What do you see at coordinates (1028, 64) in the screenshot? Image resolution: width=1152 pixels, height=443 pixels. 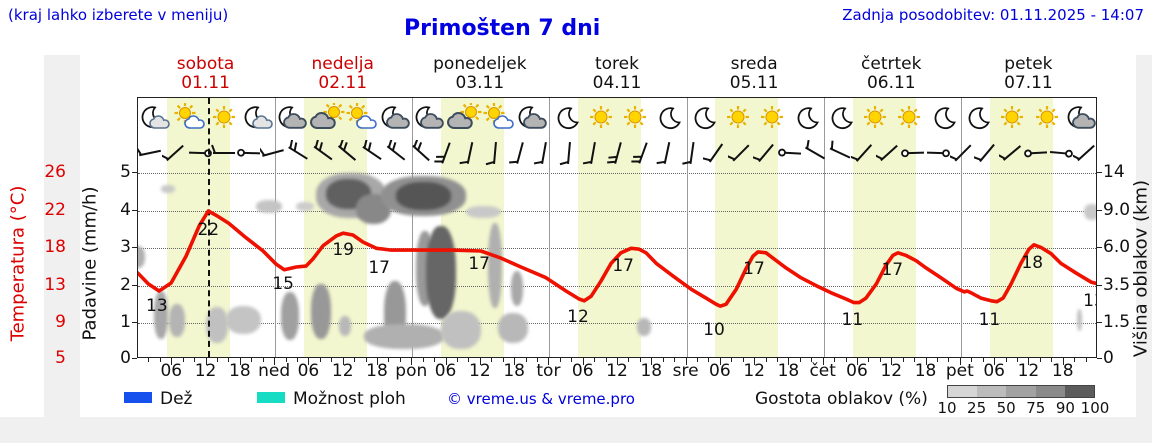 I see `day-name: petek` at bounding box center [1028, 64].